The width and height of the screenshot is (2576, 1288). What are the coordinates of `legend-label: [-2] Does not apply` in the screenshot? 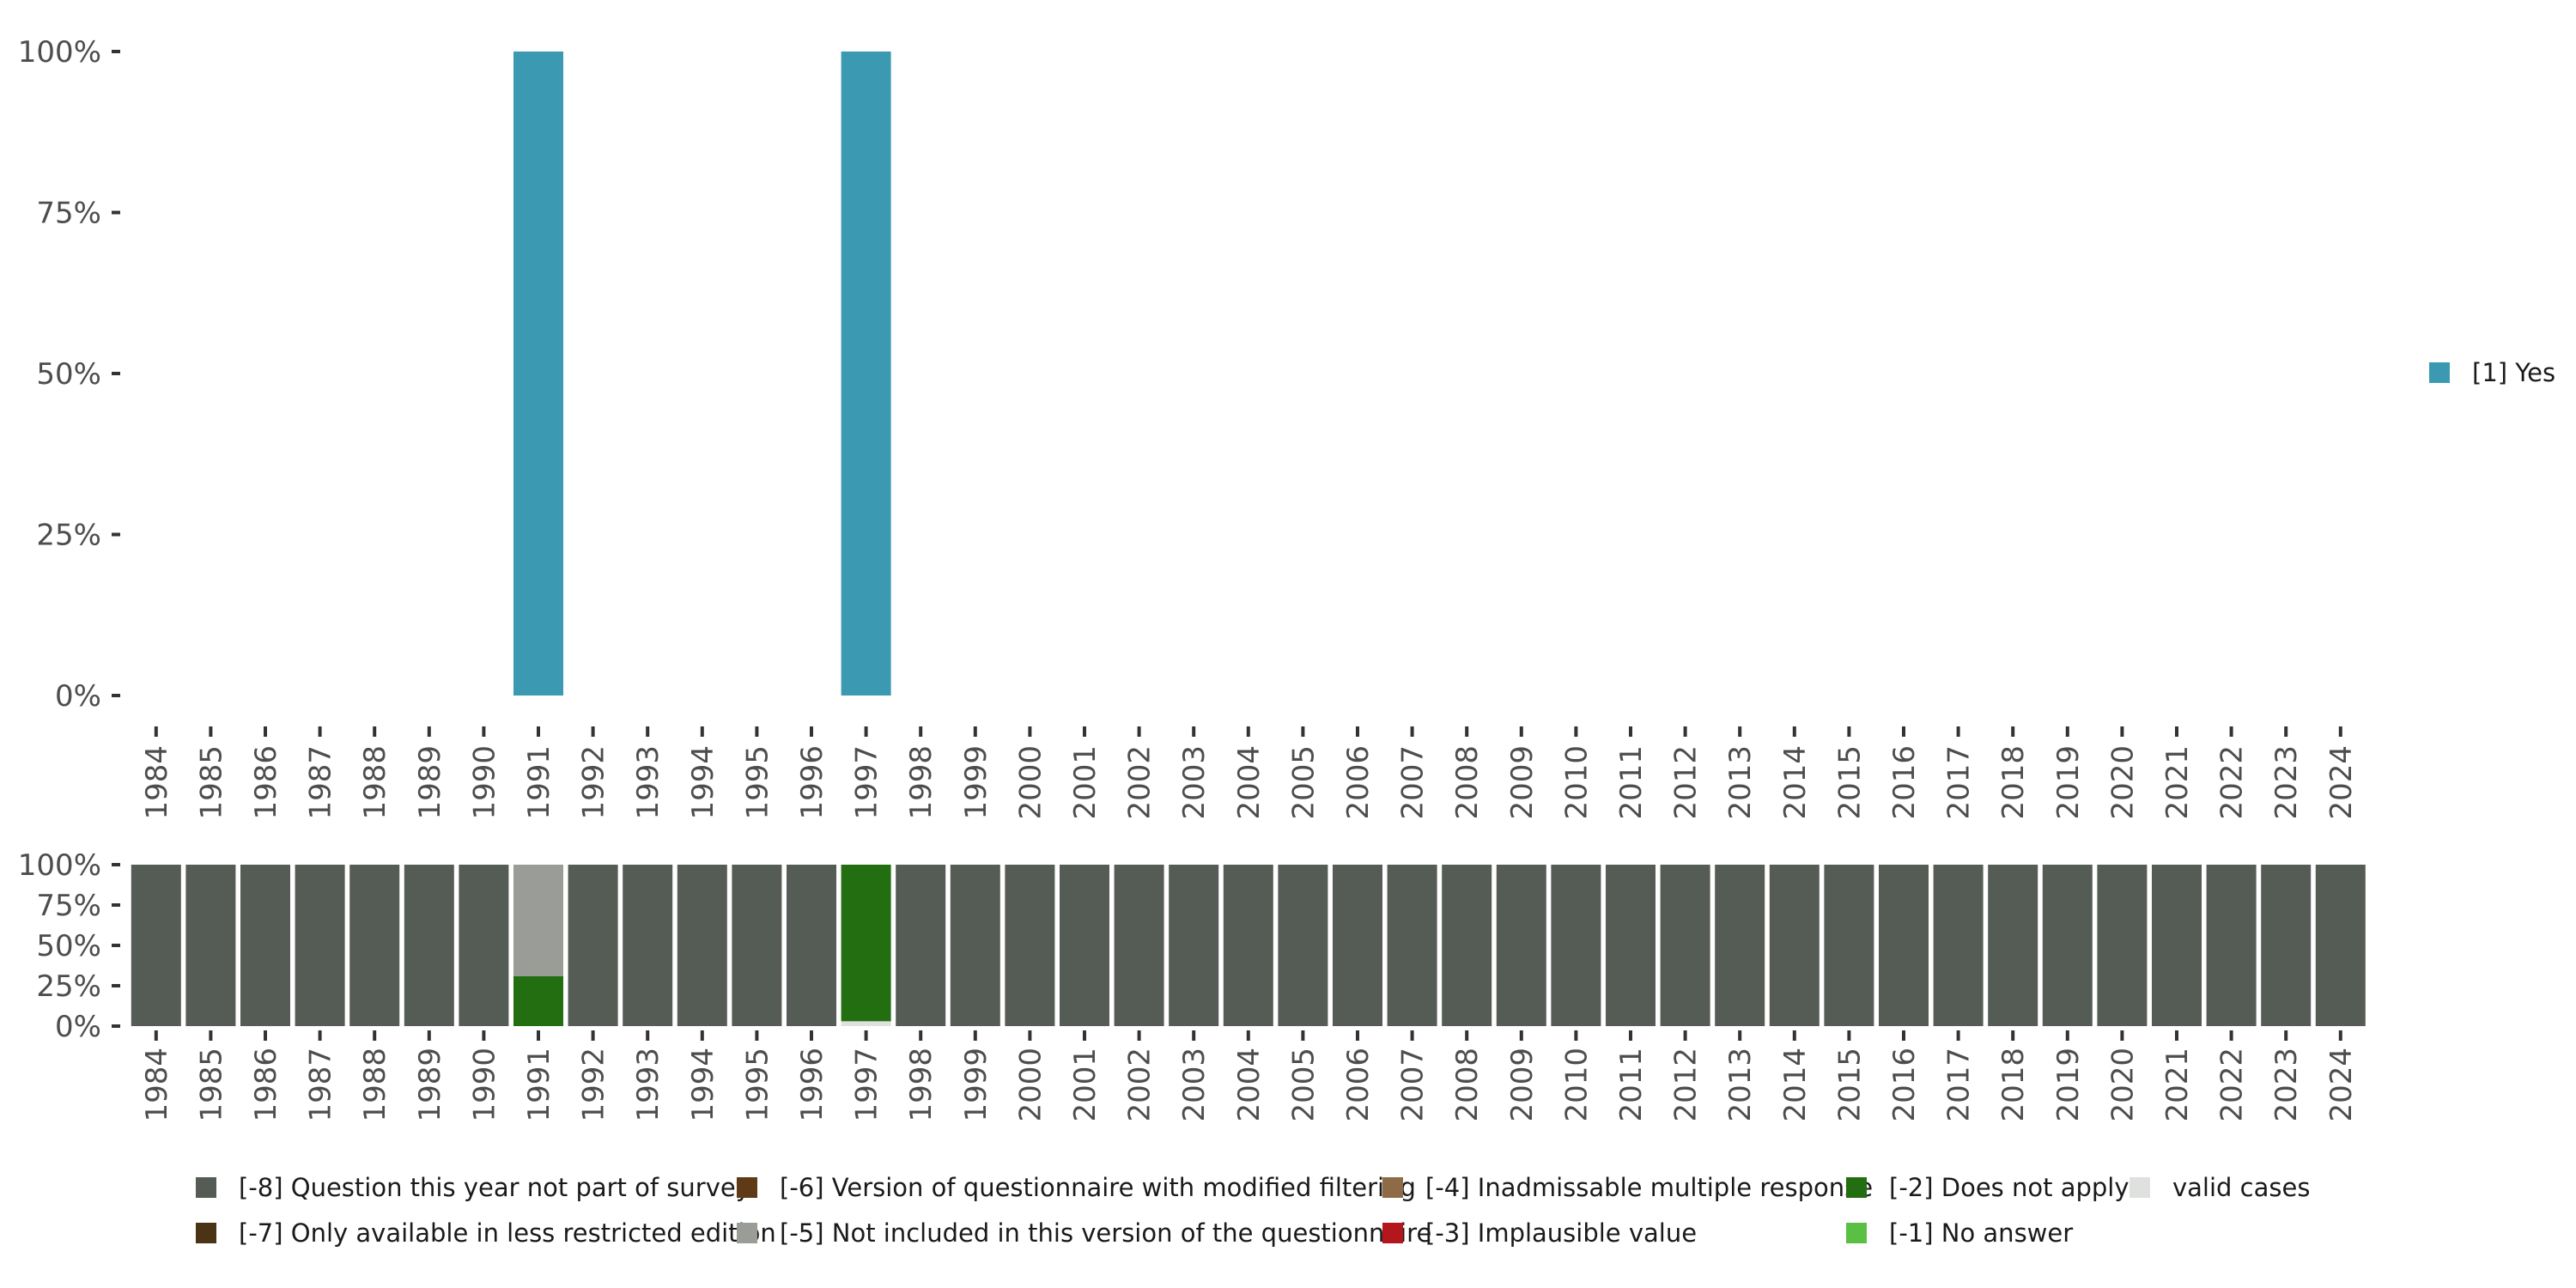 It's located at (2009, 1188).